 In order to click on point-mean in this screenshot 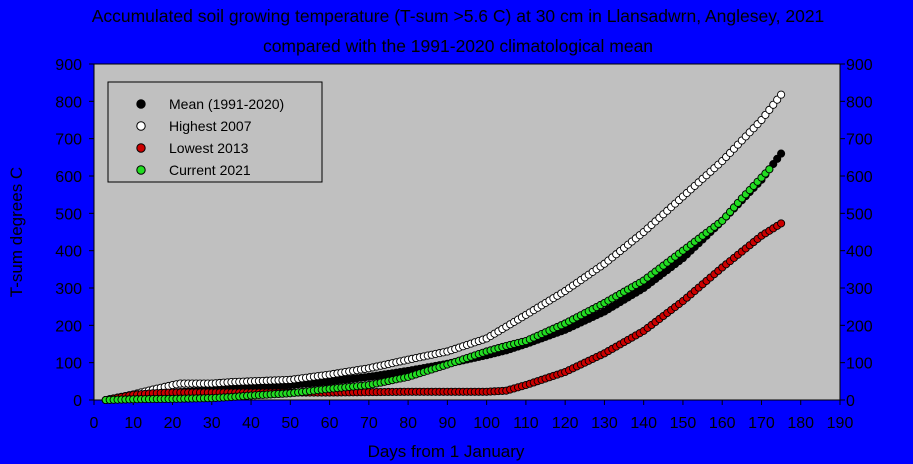, I will do `click(781, 153)`.